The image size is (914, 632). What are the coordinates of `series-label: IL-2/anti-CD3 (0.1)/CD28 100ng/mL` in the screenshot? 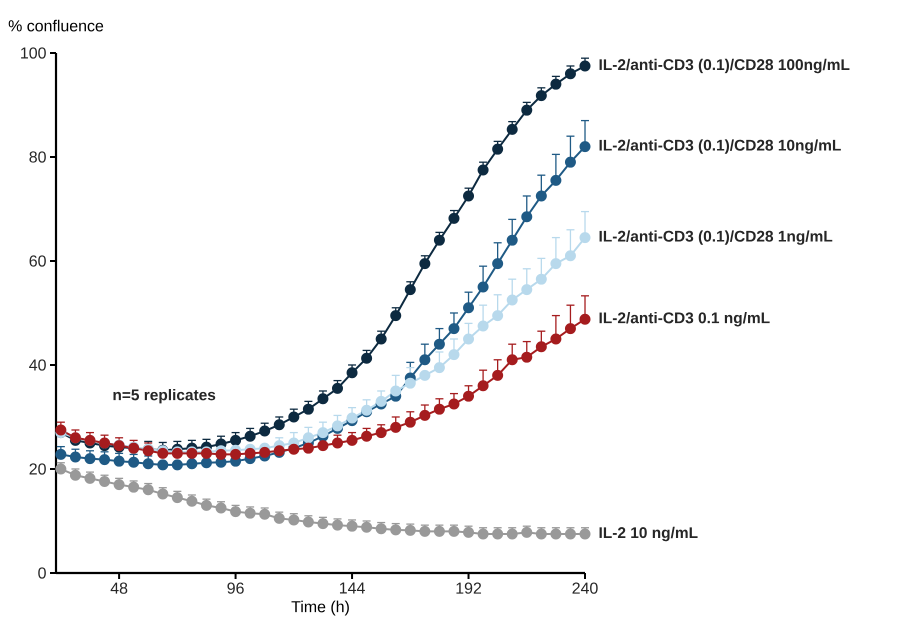 It's located at (725, 66).